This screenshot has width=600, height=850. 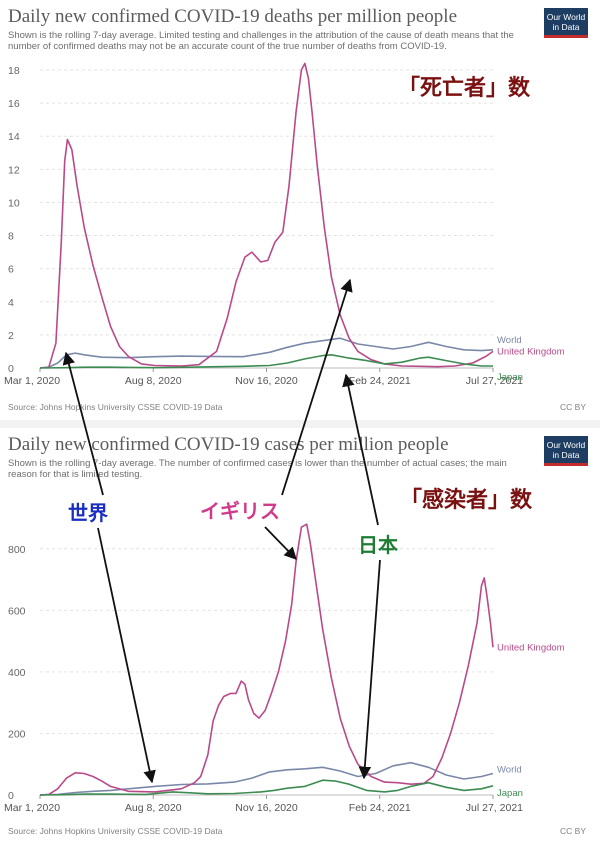 I want to click on uk-annotation-label: イギリス, so click(x=240, y=511).